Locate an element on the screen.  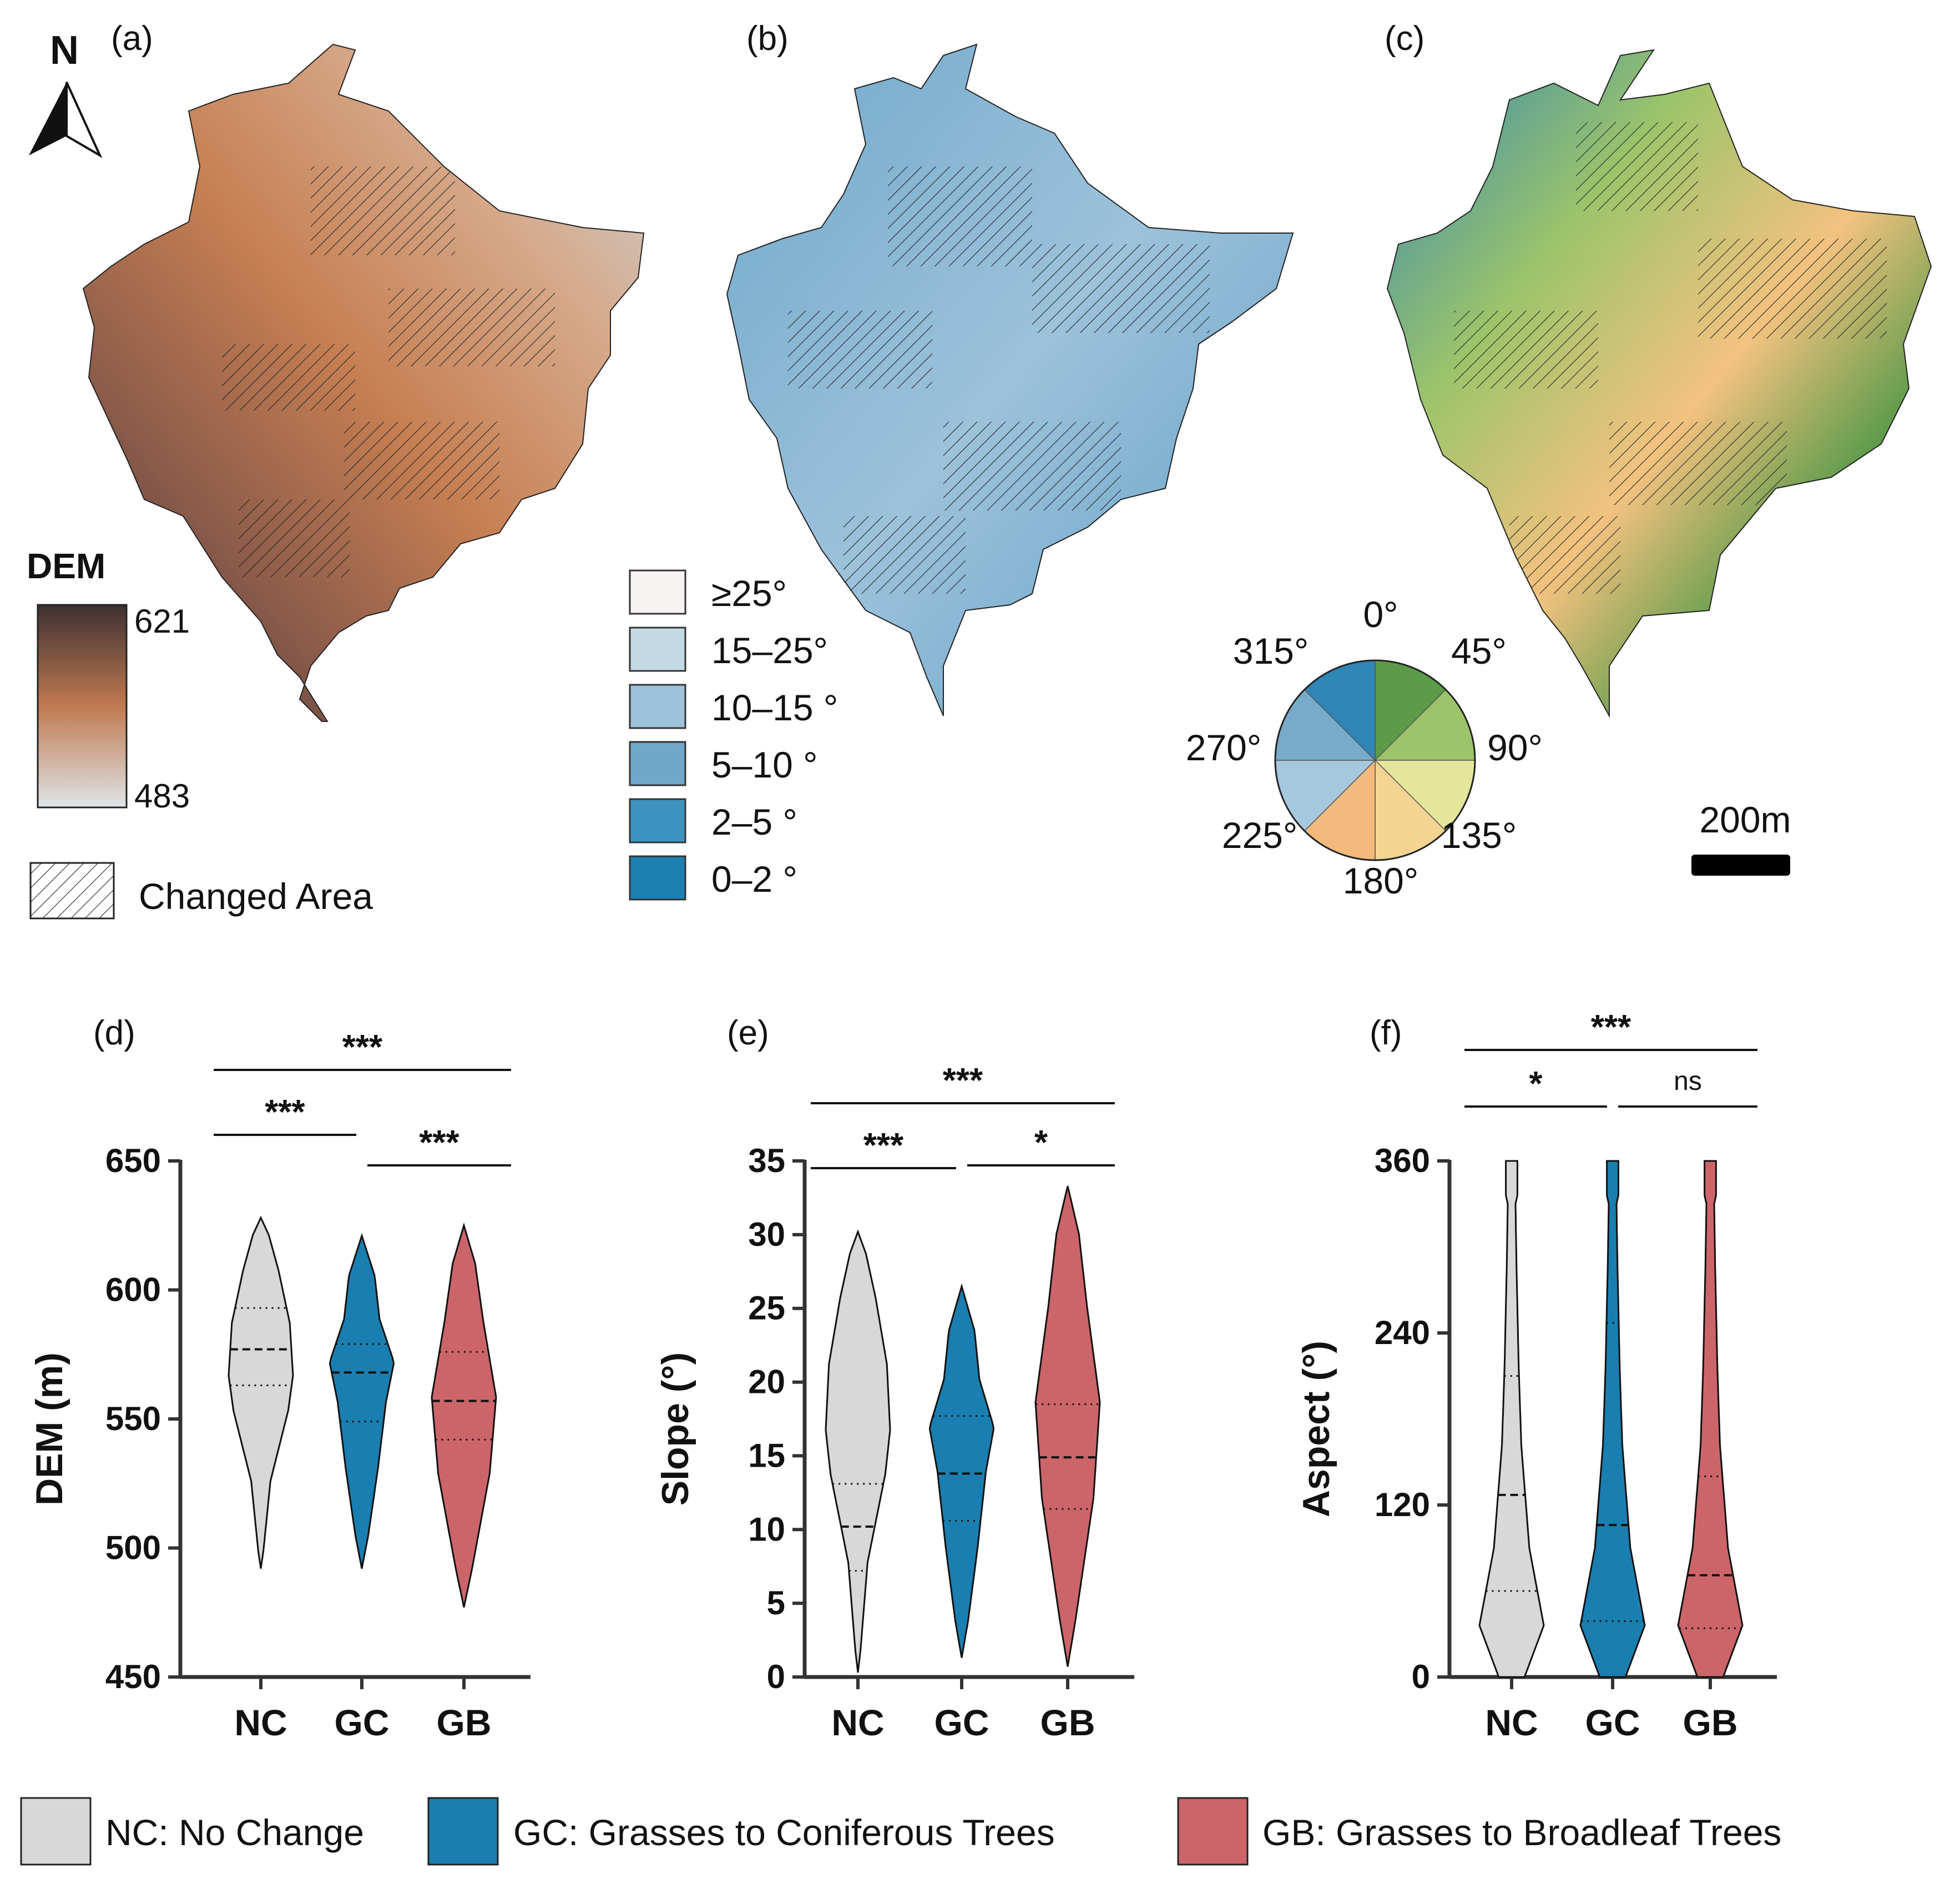
dem-colorbar is located at coordinates (83, 706).